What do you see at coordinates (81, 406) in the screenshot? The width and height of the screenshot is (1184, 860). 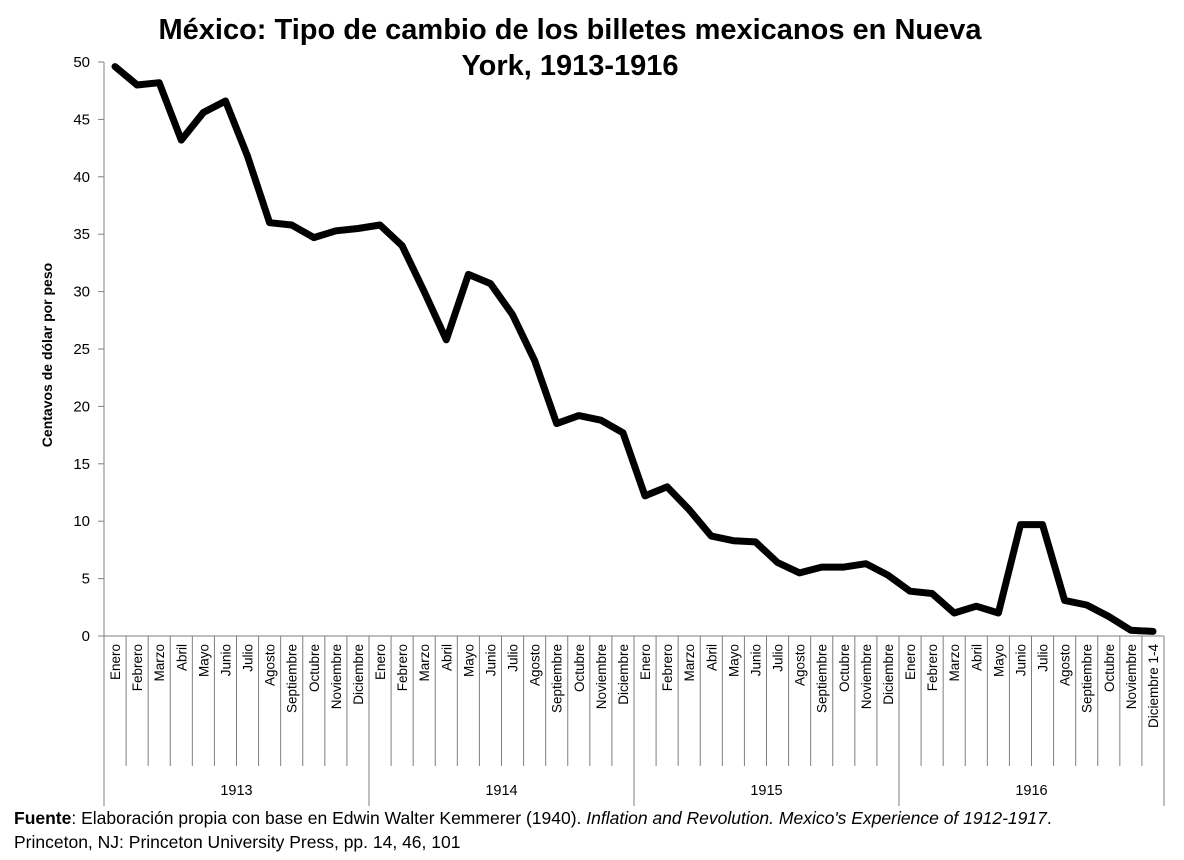 I see `y-tick-label: 20` at bounding box center [81, 406].